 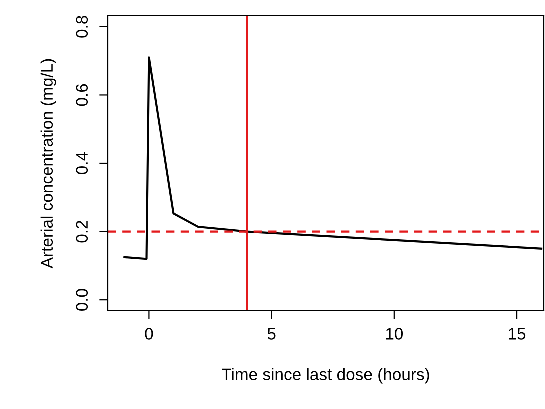 What do you see at coordinates (272, 334) in the screenshot?
I see `x-tick-label: 5` at bounding box center [272, 334].